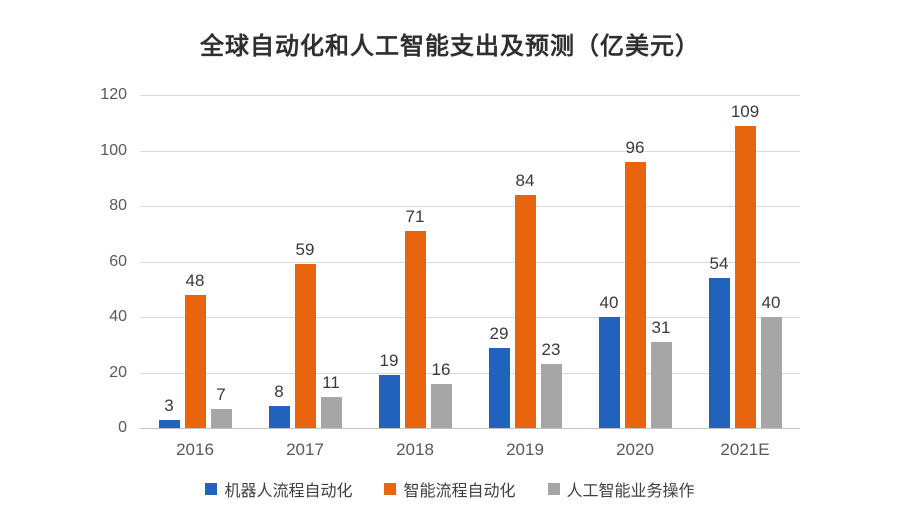  I want to click on y-tick-label: 80, so click(118, 205).